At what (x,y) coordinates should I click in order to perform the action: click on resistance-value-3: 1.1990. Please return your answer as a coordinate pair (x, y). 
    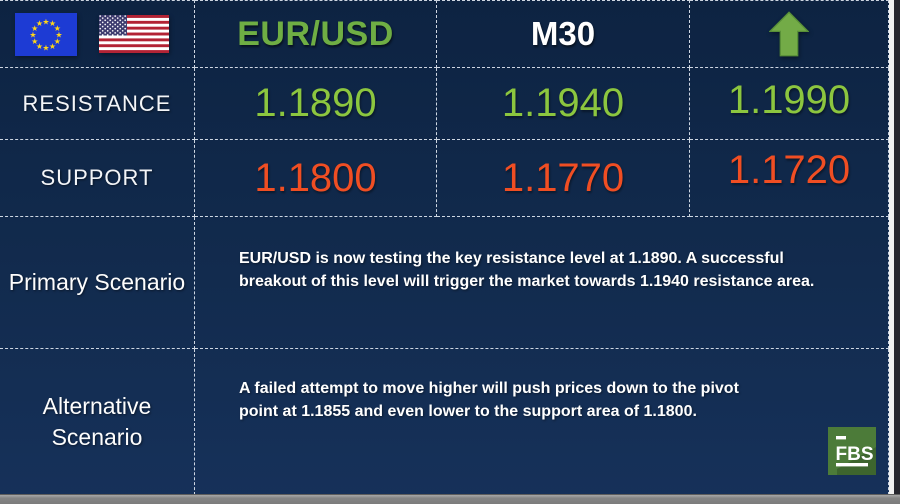
    Looking at the image, I should click on (789, 100).